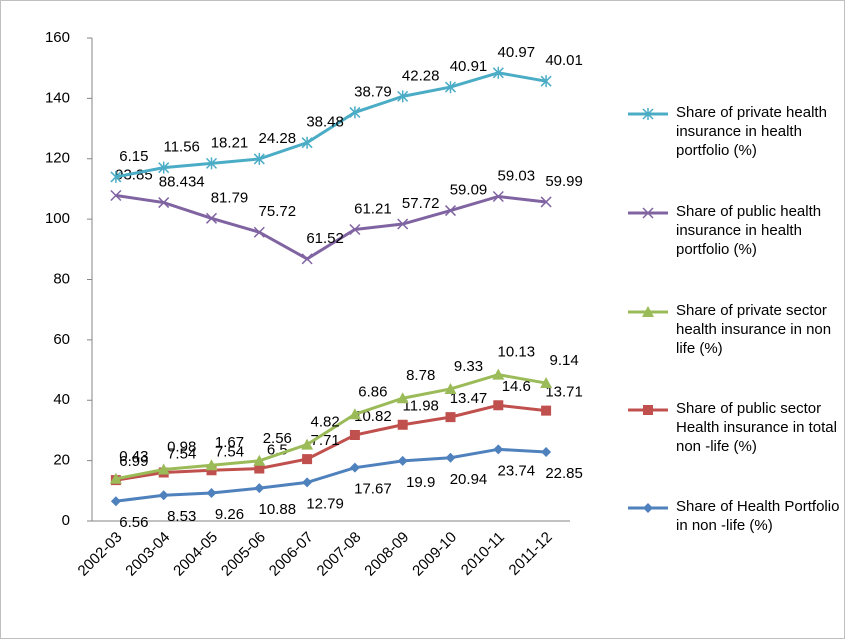 The width and height of the screenshot is (845, 639). What do you see at coordinates (61, 339) in the screenshot?
I see `y-tick-label: 60` at bounding box center [61, 339].